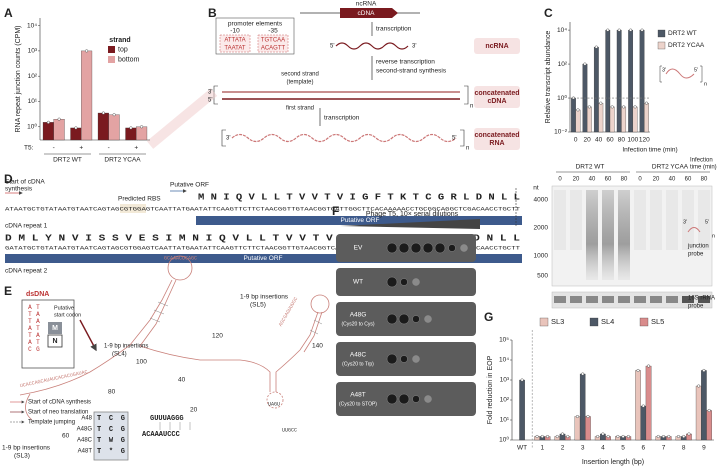  I want to click on label: Start of cDNA, so click(25, 182).